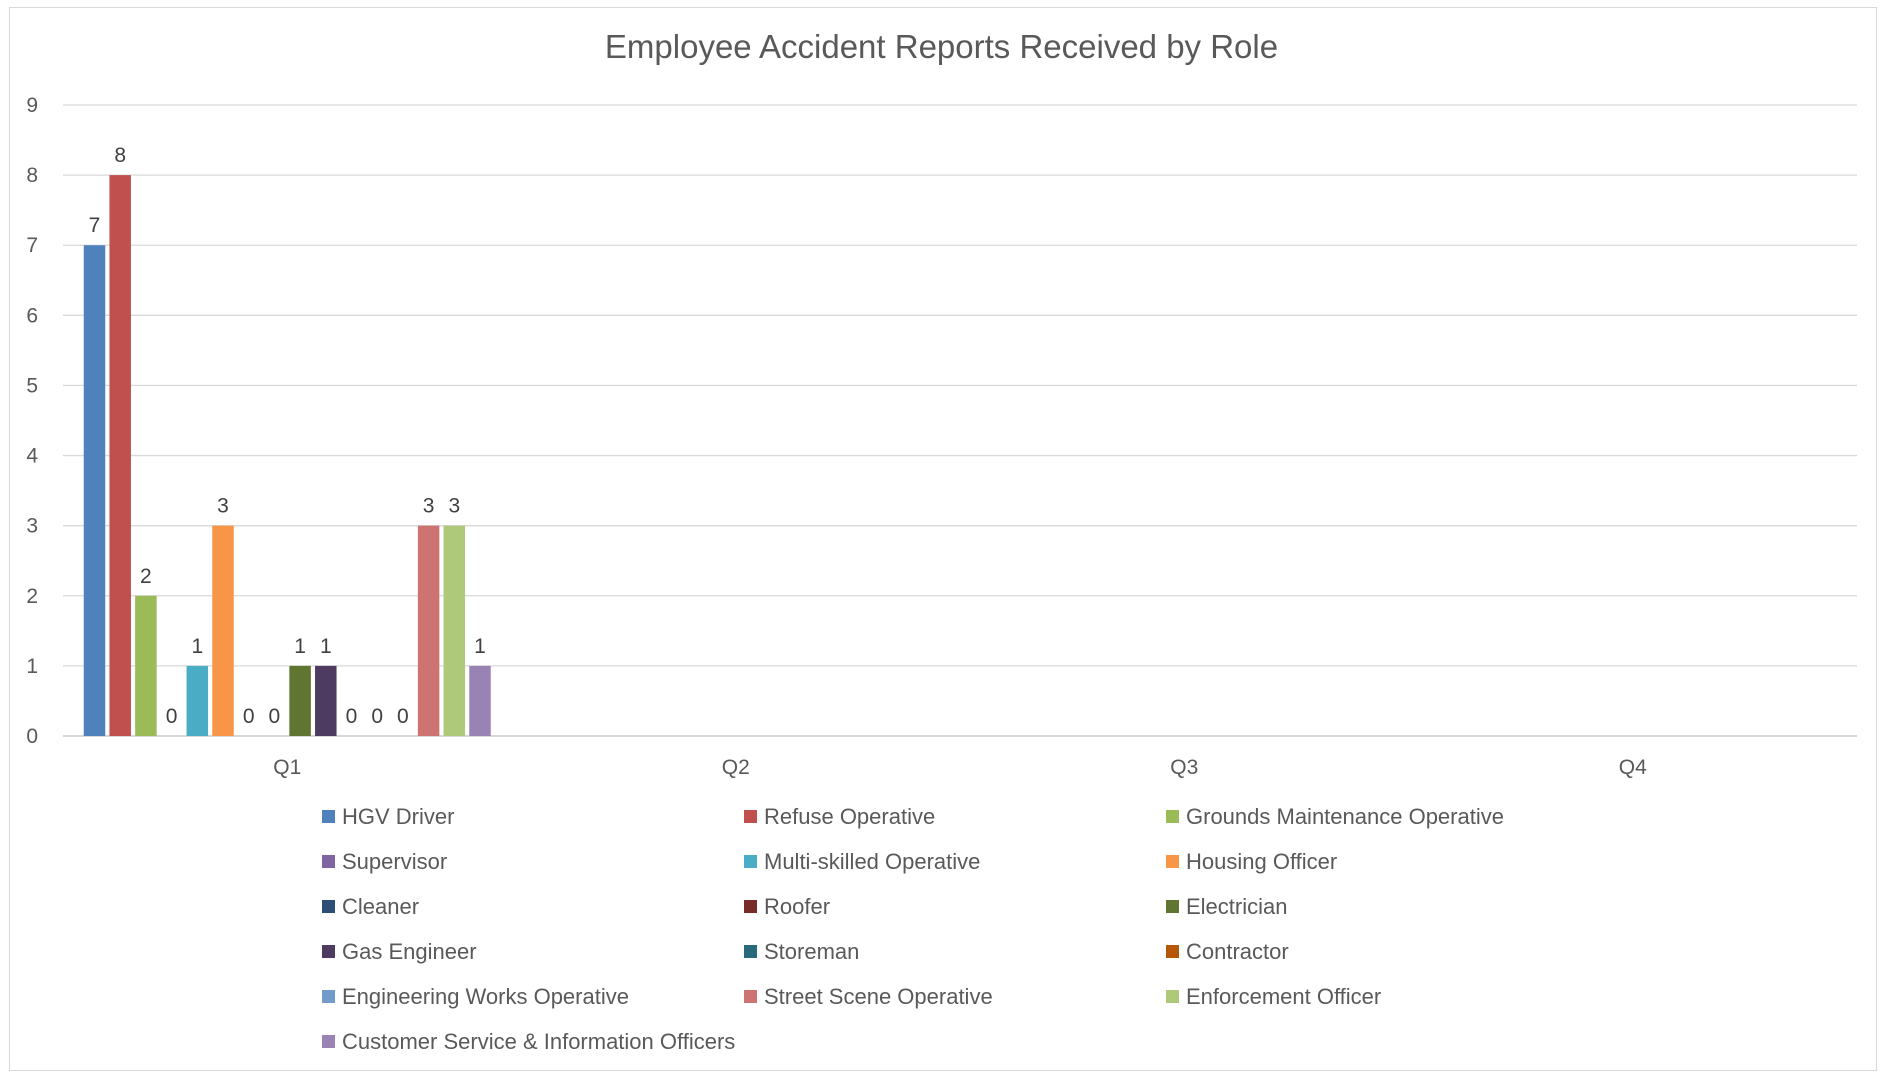 This screenshot has width=1883, height=1077. What do you see at coordinates (32, 421) in the screenshot?
I see `y-axis: 0 1 2 3 4 5 6 7 8 9` at bounding box center [32, 421].